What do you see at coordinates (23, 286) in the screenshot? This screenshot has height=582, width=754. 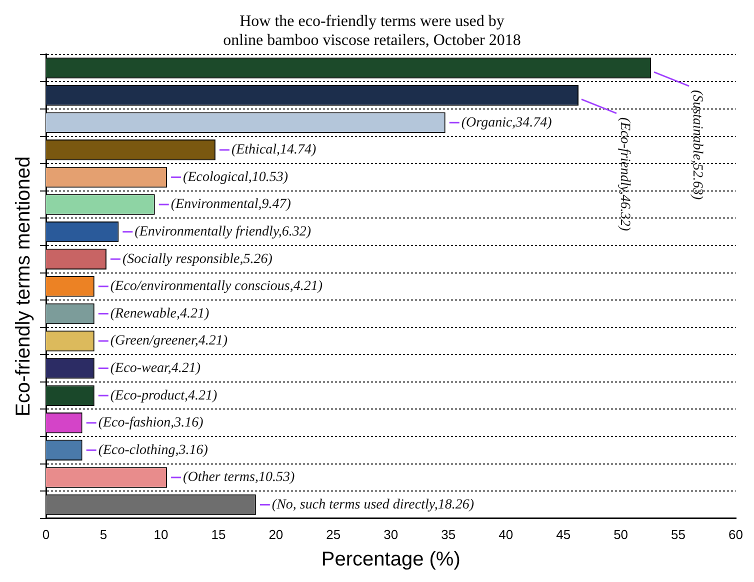 I see `y-axis-title: Eco-friendly terms mentioned` at bounding box center [23, 286].